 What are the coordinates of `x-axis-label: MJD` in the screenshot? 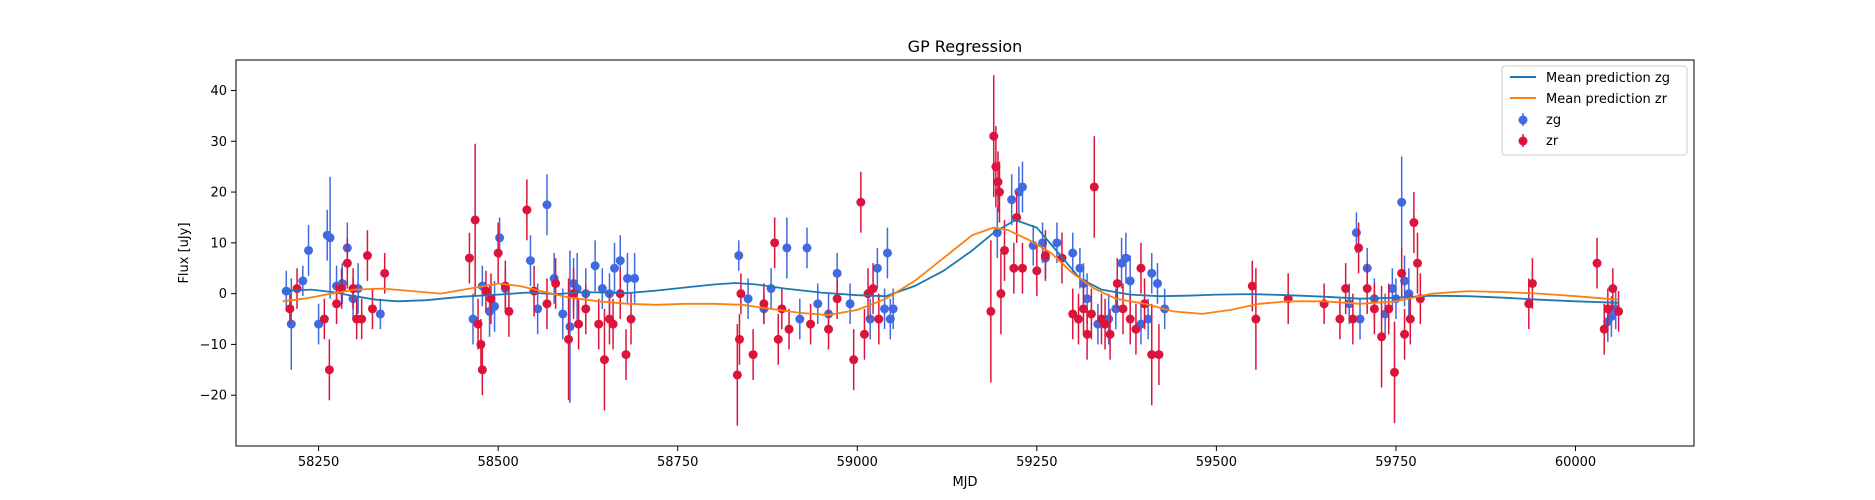 It's located at (964, 482).